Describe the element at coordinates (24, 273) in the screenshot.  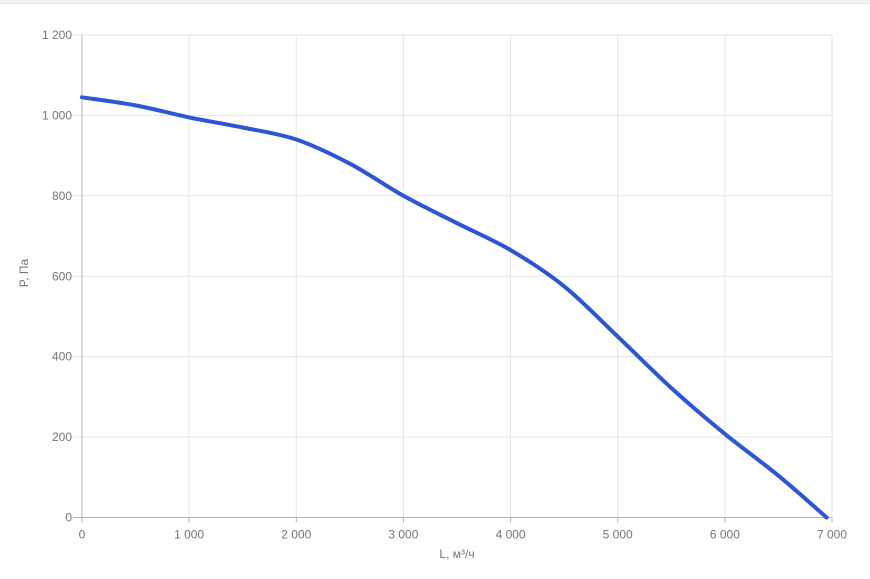
I see `y-axis-title: P, Па` at that location.